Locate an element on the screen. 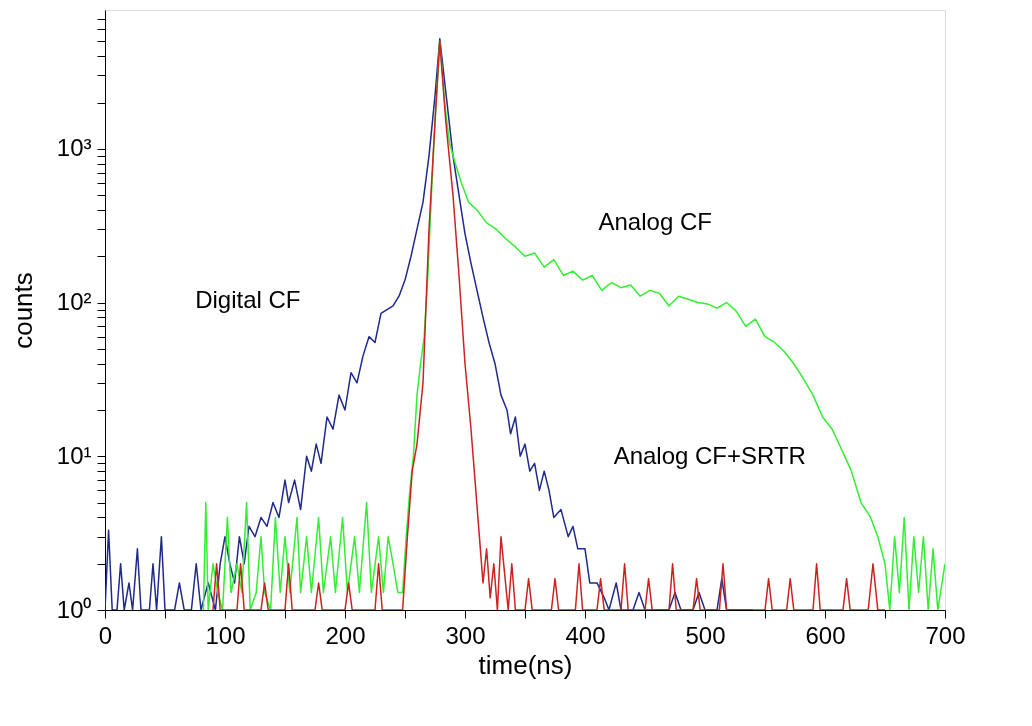 The width and height of the screenshot is (1032, 726). y-tick-label: 10¹ is located at coordinates (74, 455).